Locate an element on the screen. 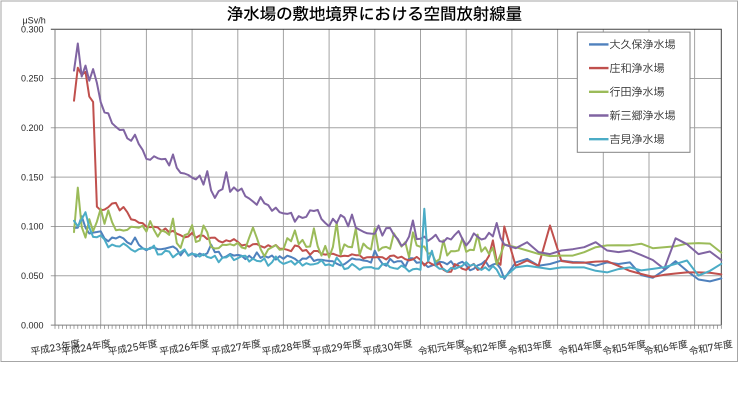 Image resolution: width=740 pixels, height=400 pixels. svg-text: 0.100 is located at coordinates (32, 227).